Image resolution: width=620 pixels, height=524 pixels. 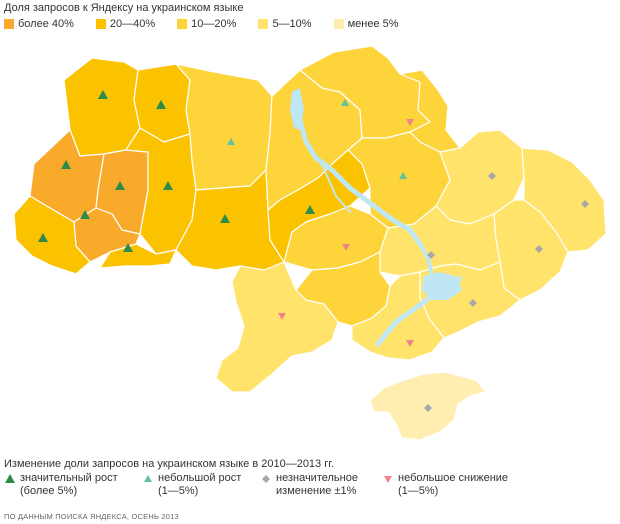 What do you see at coordinates (200, 478) in the screenshot?
I see `legend-line1: небольшой рост` at bounding box center [200, 478].